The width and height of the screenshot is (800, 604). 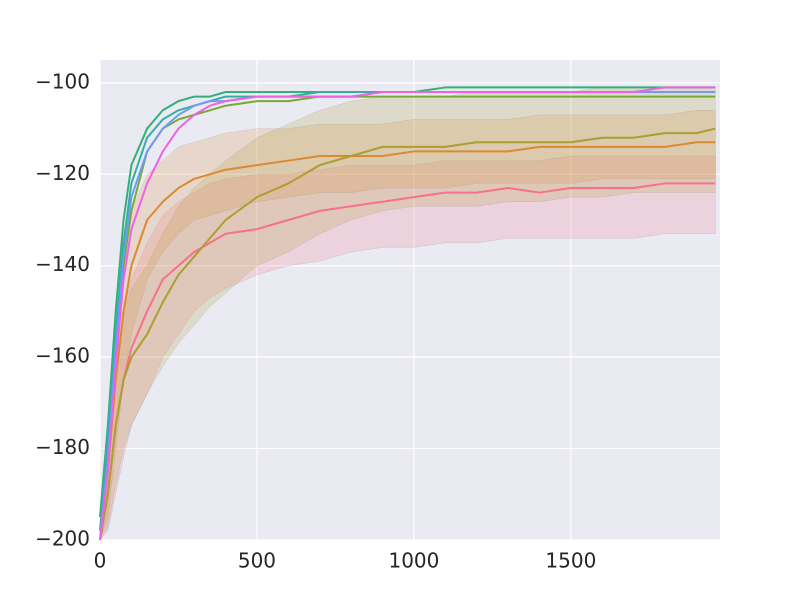 I want to click on x-tick-label: 0, so click(x=100, y=561).